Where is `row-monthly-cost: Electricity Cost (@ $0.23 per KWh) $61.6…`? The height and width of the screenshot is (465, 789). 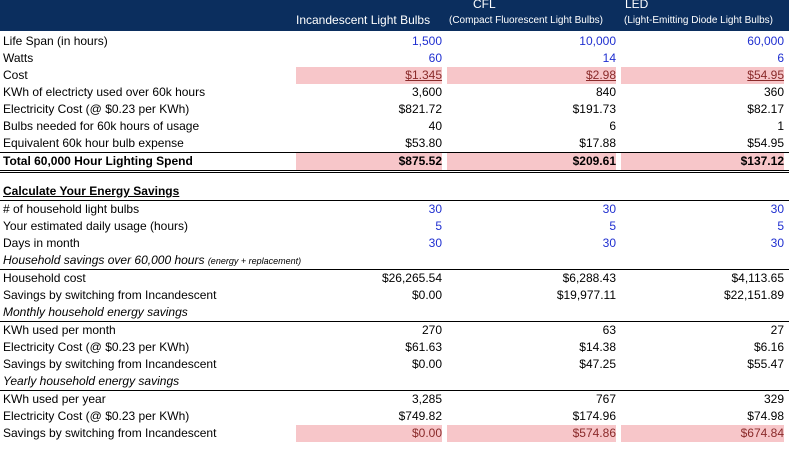 row-monthly-cost: Electricity Cost (@ $0.23 per KWh) $61.6… is located at coordinates (394, 347).